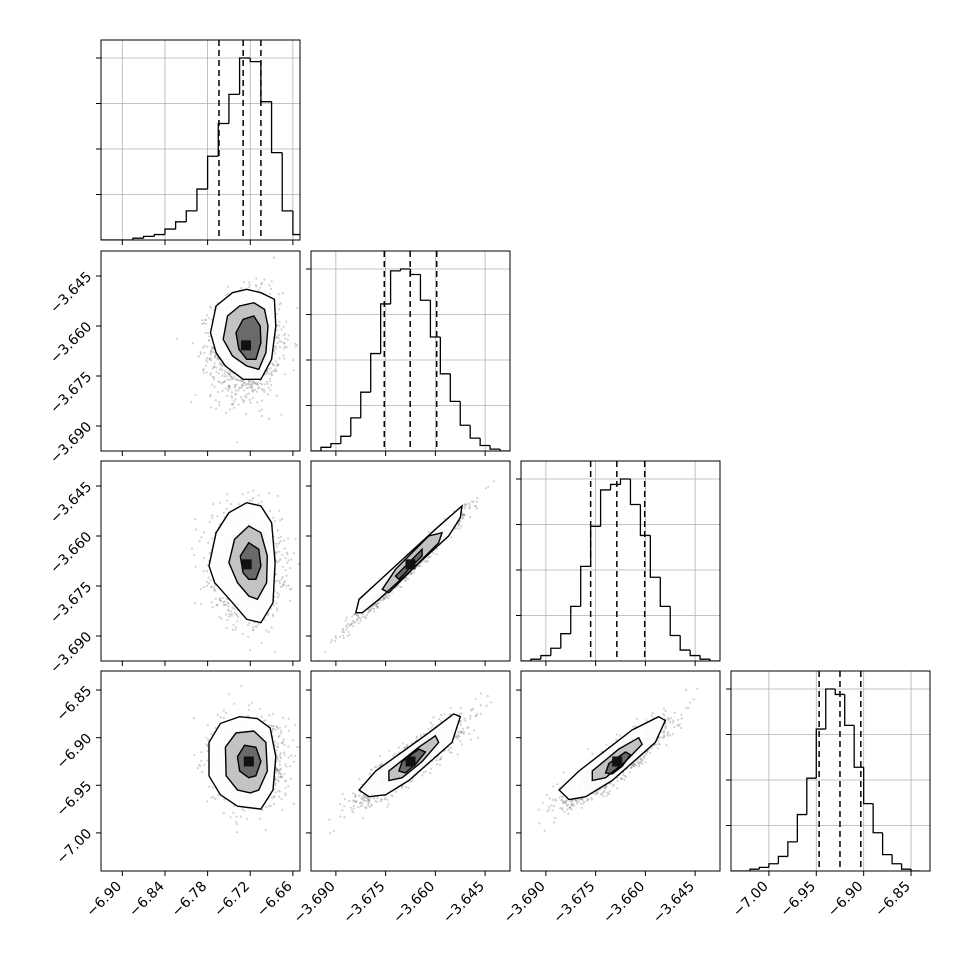 This screenshot has width=970, height=970. I want to click on panel-plot-area, so click(620, 561).